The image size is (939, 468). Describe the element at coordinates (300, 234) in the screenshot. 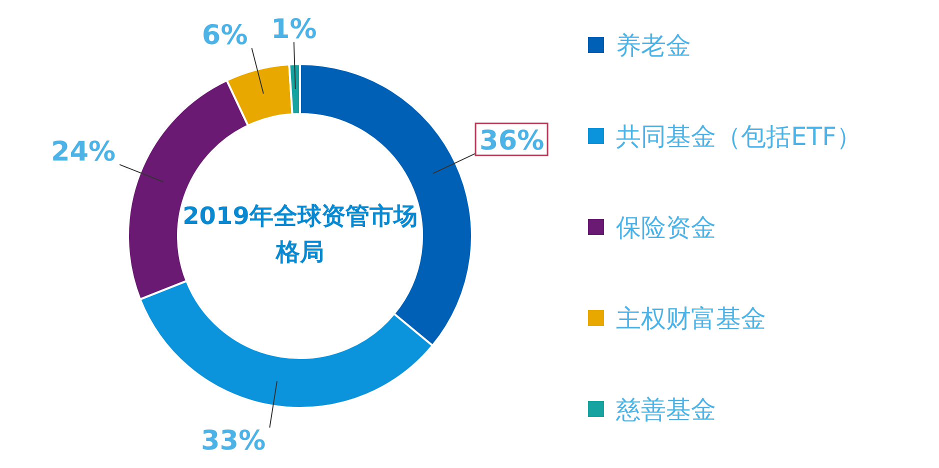

I see `text: 2019年全球资管市场格局` at that location.